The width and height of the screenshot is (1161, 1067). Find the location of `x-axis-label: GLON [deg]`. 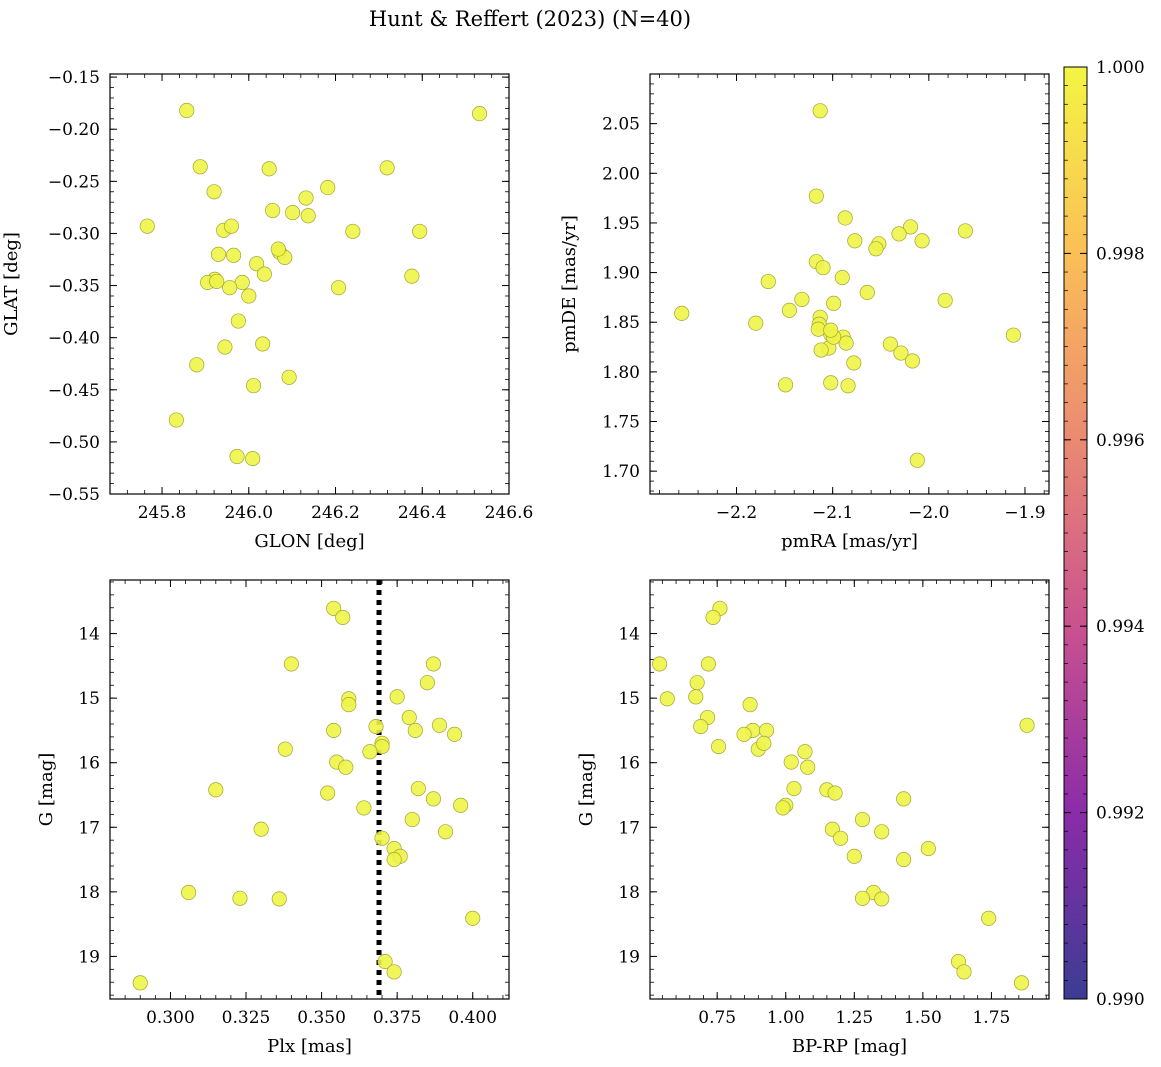

x-axis-label: GLON [deg] is located at coordinates (309, 541).